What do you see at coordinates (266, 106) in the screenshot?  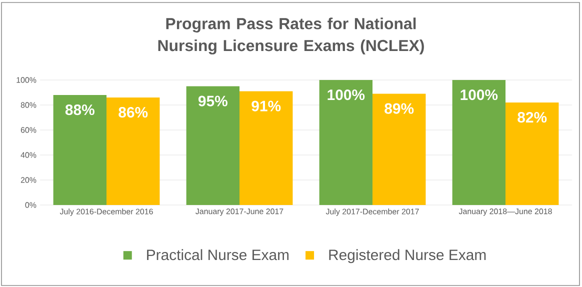 I see `data-label: 91%` at bounding box center [266, 106].